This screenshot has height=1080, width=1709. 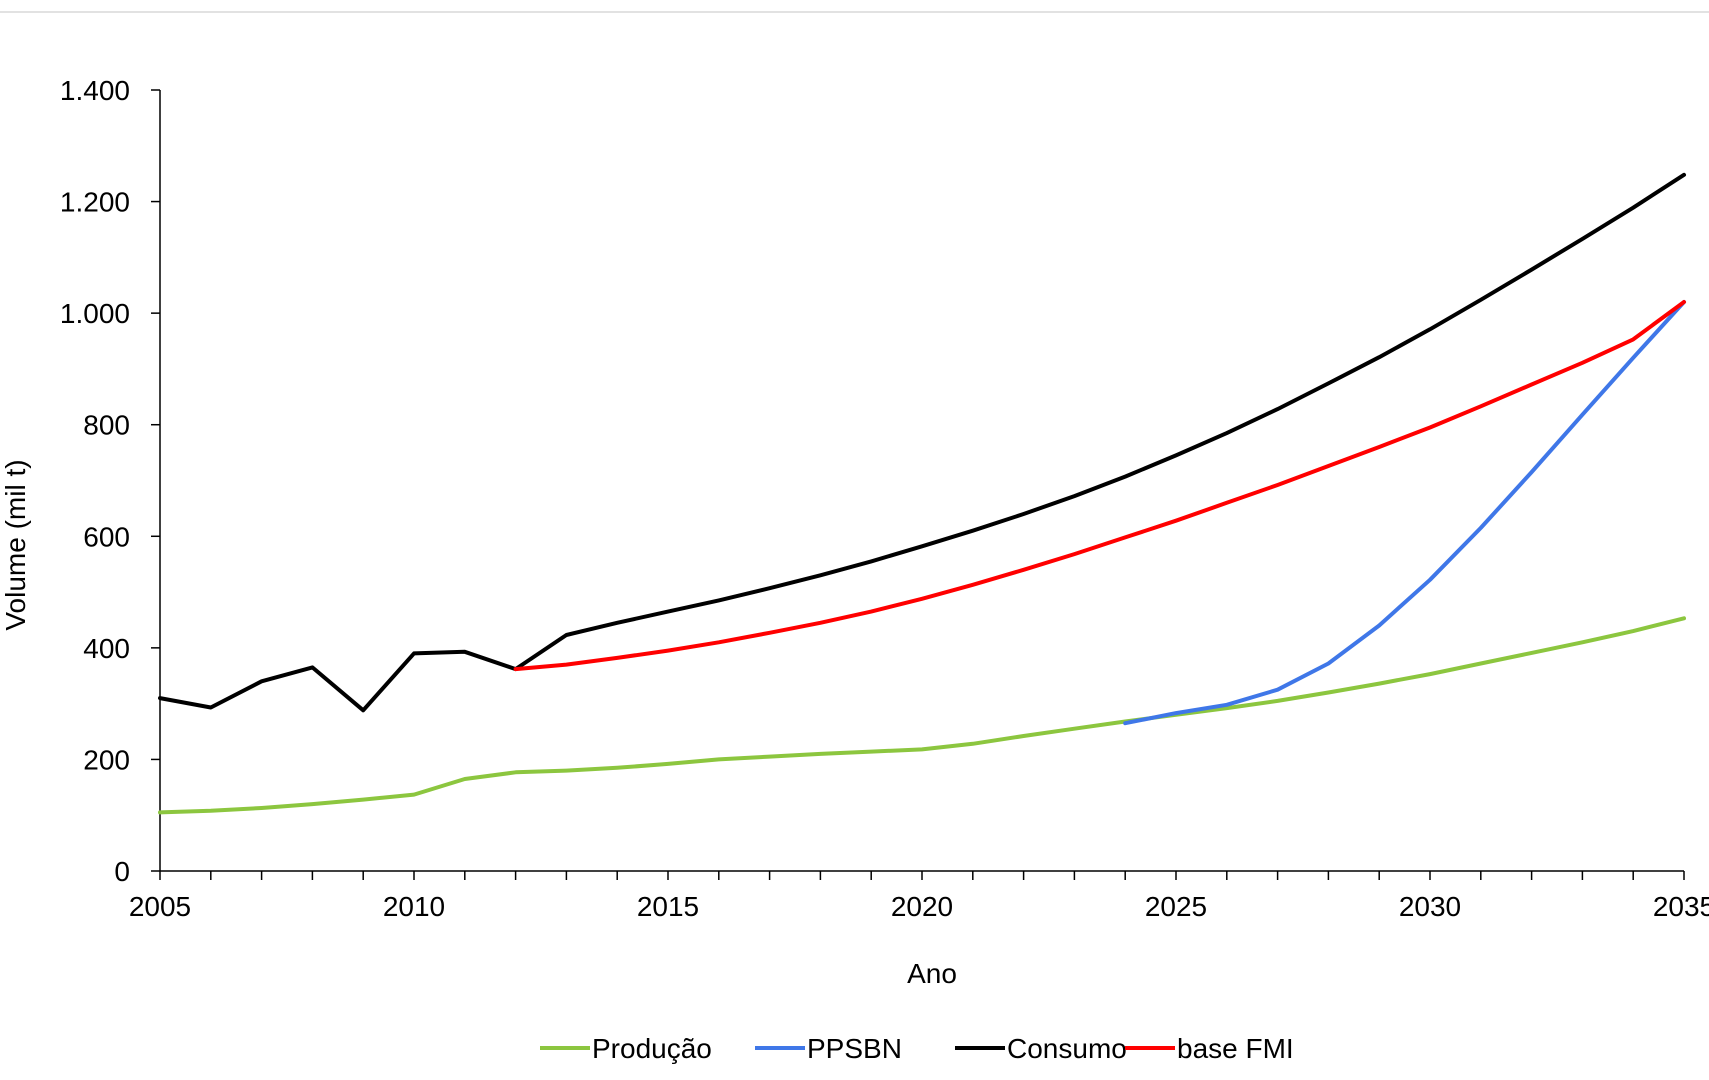 What do you see at coordinates (160, 906) in the screenshot?
I see `x-tick-label: 2005` at bounding box center [160, 906].